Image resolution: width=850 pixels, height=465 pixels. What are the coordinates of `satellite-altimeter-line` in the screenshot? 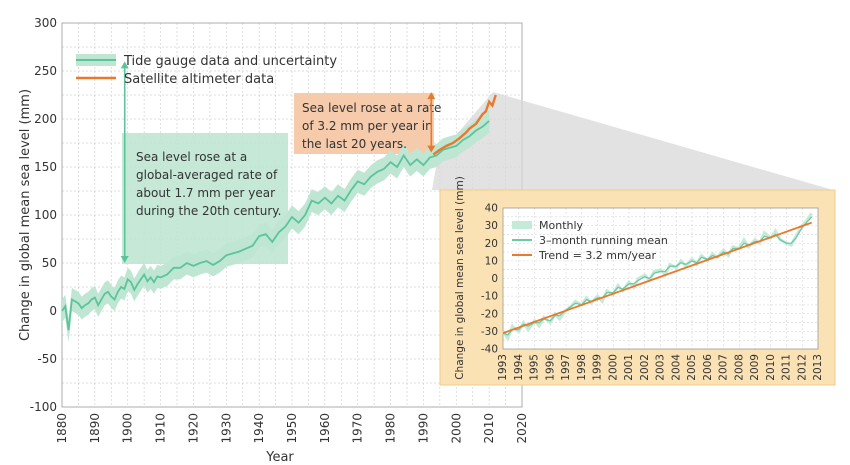 It's located at (464, 125).